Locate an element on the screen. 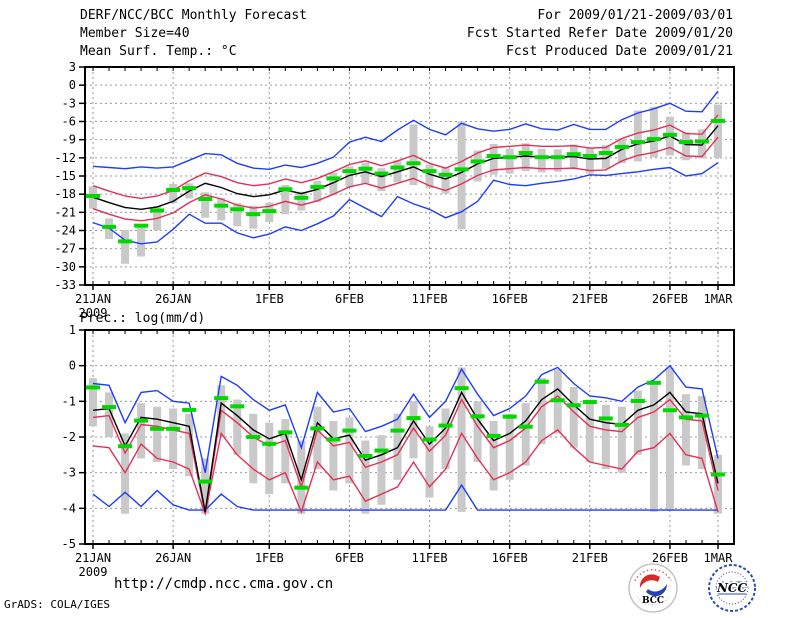  ncc-logo-icon: NCC is located at coordinates (732, 588).